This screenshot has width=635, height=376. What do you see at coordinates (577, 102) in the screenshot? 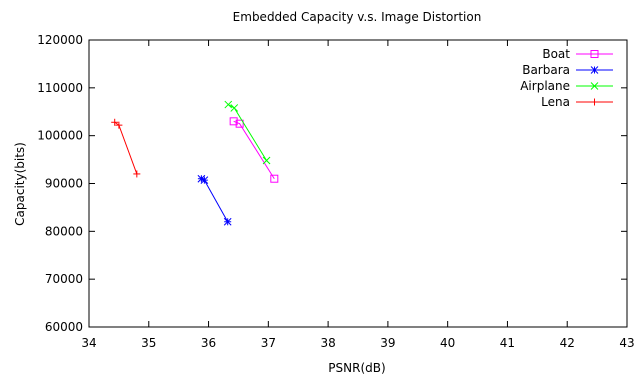
I see `legend-item-lena: Lena` at bounding box center [577, 102].